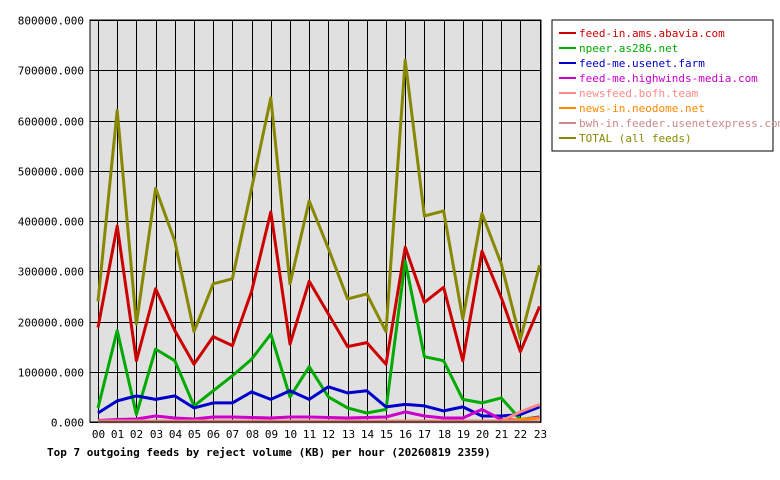 Image resolution: width=780 pixels, height=480 pixels. I want to click on y-tick-label: 600000.000, so click(51, 122).